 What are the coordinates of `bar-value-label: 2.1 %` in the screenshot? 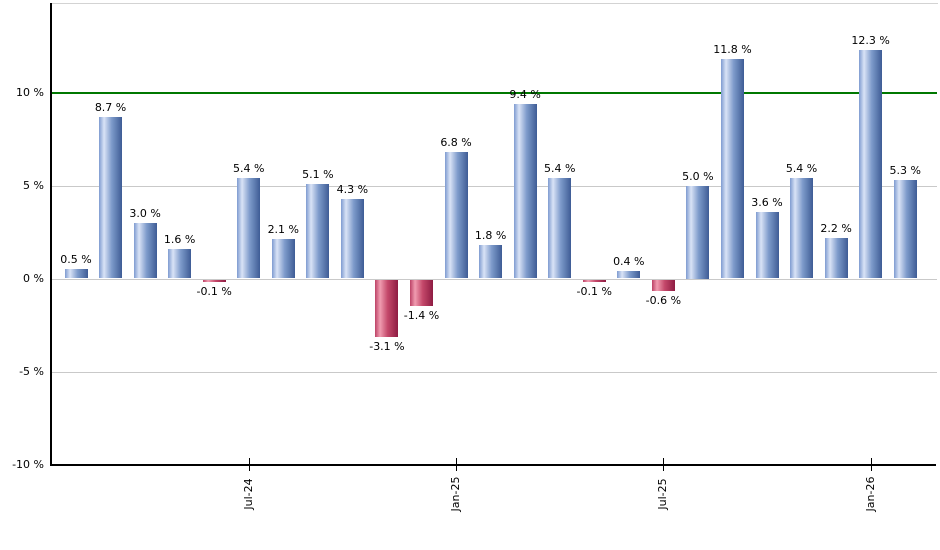 It's located at (283, 230).